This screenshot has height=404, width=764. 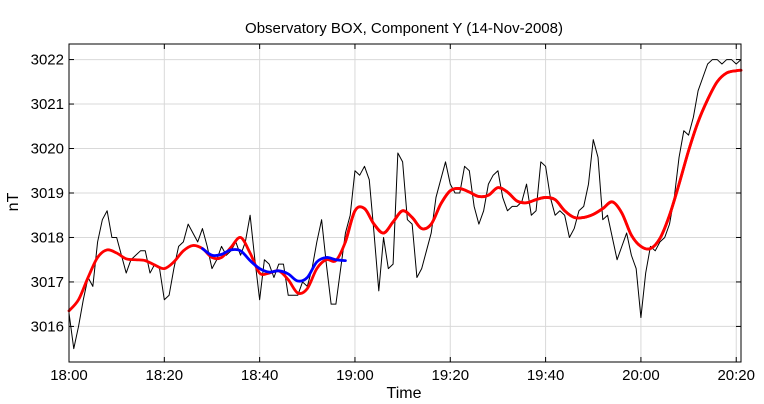 I want to click on x-tick-label: 18:00, so click(x=69, y=375).